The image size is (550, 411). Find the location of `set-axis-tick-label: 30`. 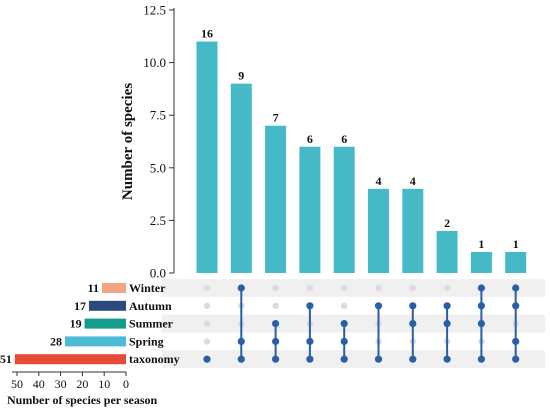

set-axis-tick-label: 30 is located at coordinates (61, 384).